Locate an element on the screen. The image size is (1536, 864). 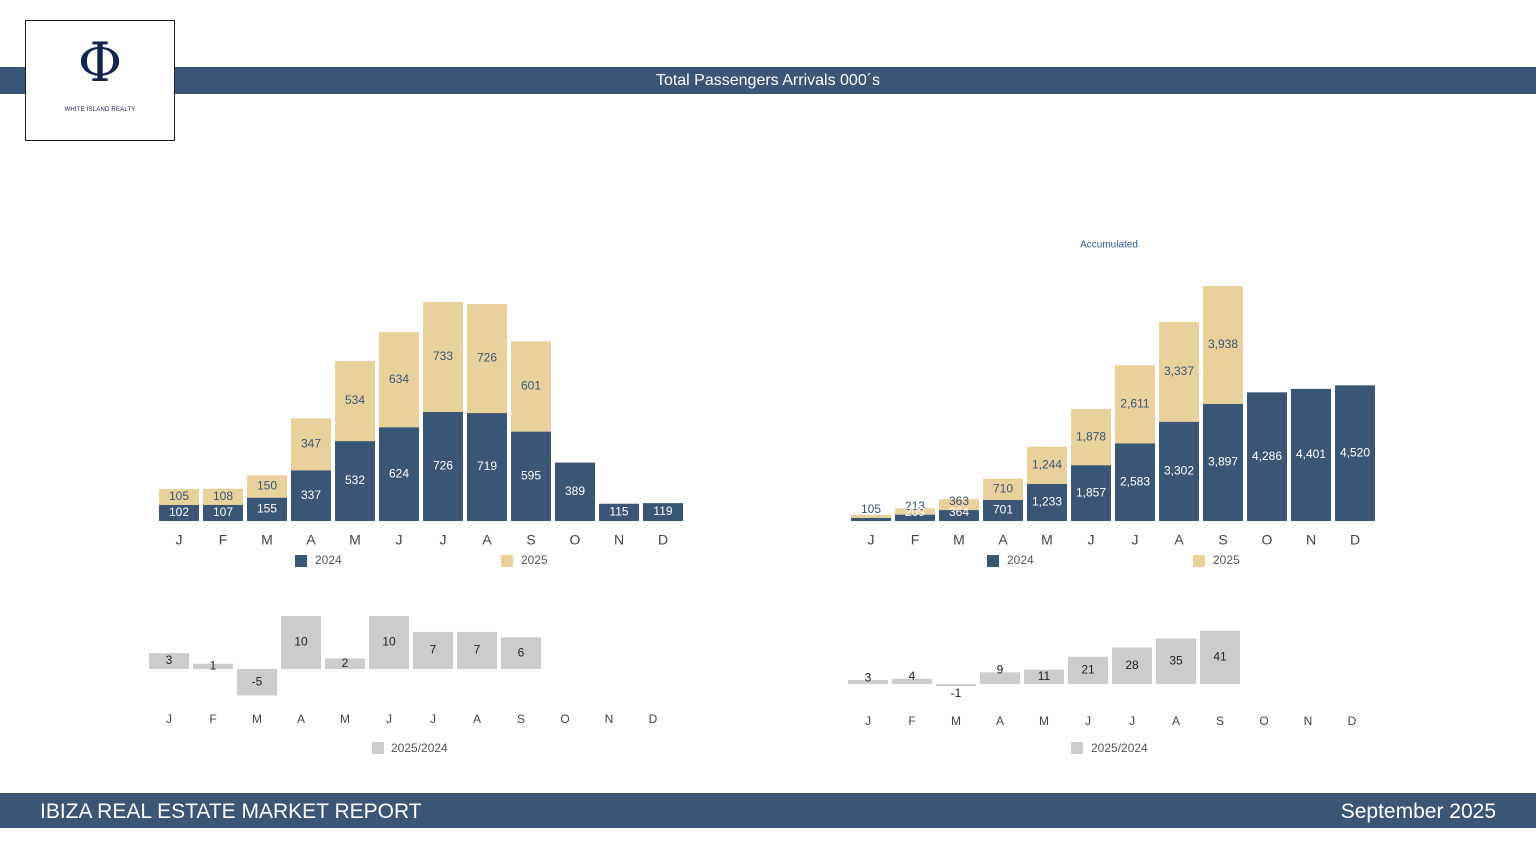
bar-label-2024: 337 is located at coordinates (311, 495).